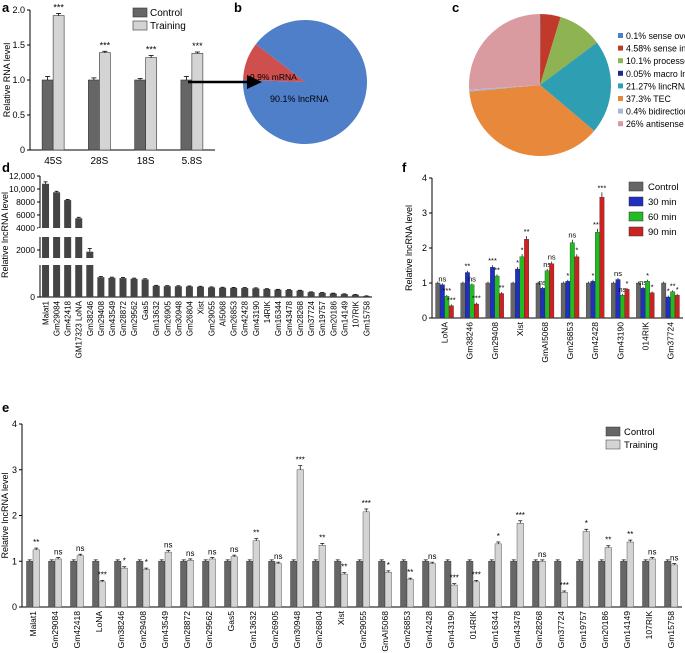 Image resolution: width=685 pixels, height=653 pixels. Describe the element at coordinates (655, 61) in the screenshot. I see `legend-label: 10.1% processed transcript` at that location.